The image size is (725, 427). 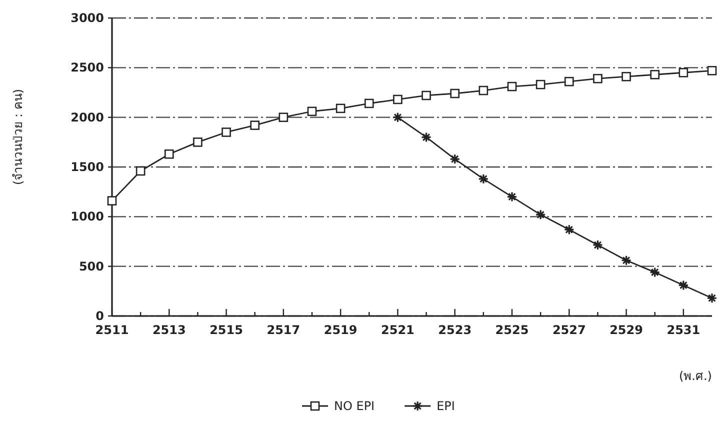 I want to click on x-tick-label: 2531, so click(x=683, y=330).